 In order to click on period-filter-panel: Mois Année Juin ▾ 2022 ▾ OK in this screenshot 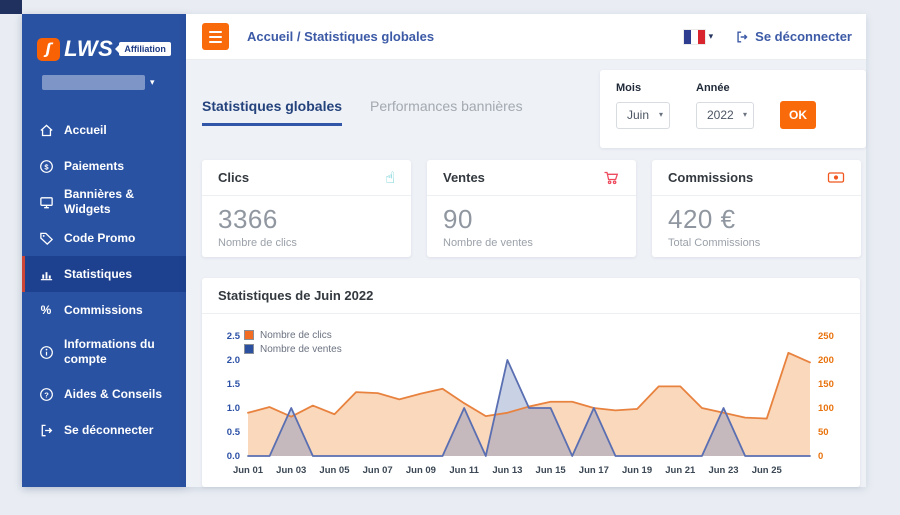, I will do `click(733, 109)`.